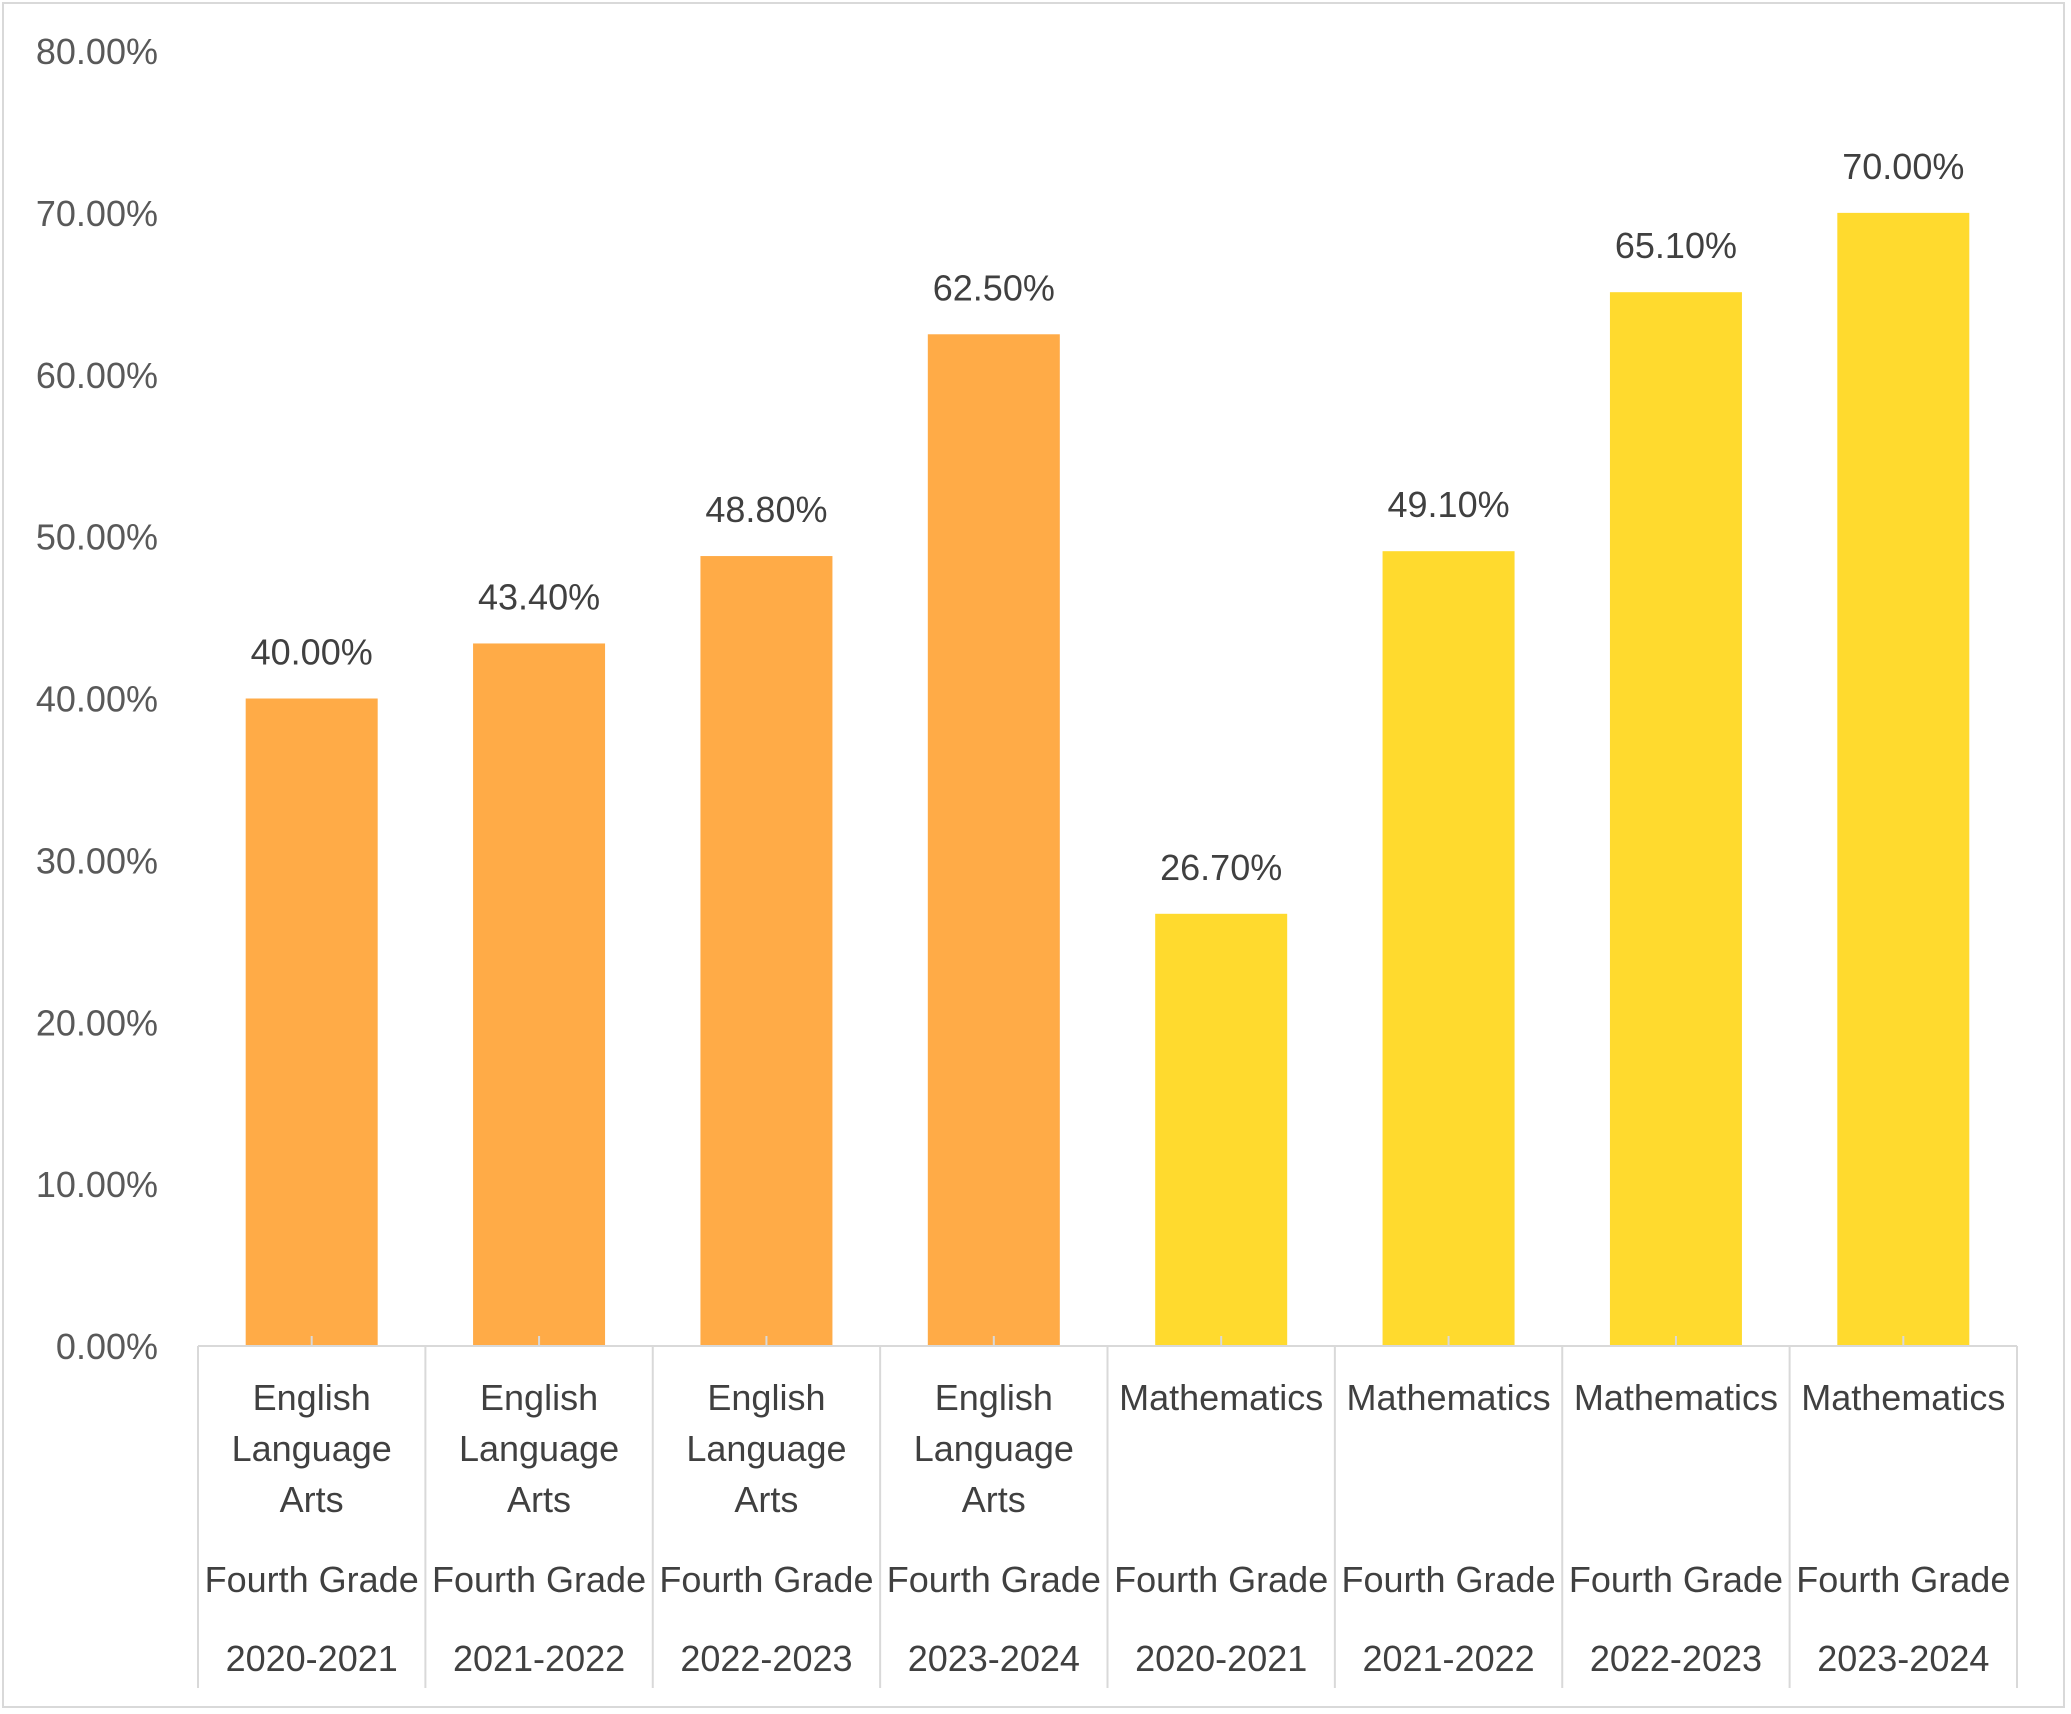 Image resolution: width=2071 pixels, height=1714 pixels. I want to click on data-label: 65.10%, so click(1676, 245).